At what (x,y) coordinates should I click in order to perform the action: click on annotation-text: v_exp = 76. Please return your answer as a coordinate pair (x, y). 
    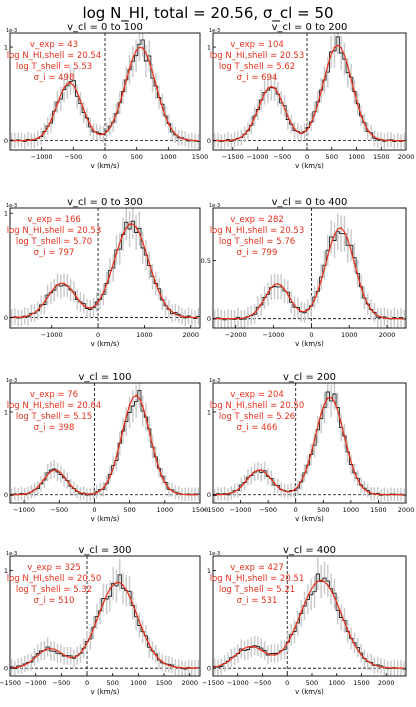
    Looking at the image, I should click on (54, 395).